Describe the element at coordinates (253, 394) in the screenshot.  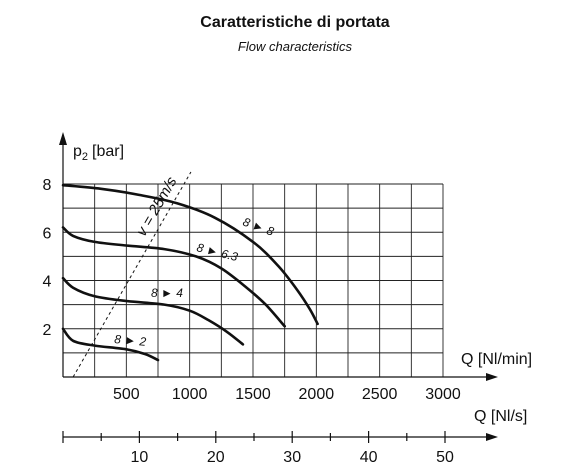
I see `x-tick-label: 1500` at that location.